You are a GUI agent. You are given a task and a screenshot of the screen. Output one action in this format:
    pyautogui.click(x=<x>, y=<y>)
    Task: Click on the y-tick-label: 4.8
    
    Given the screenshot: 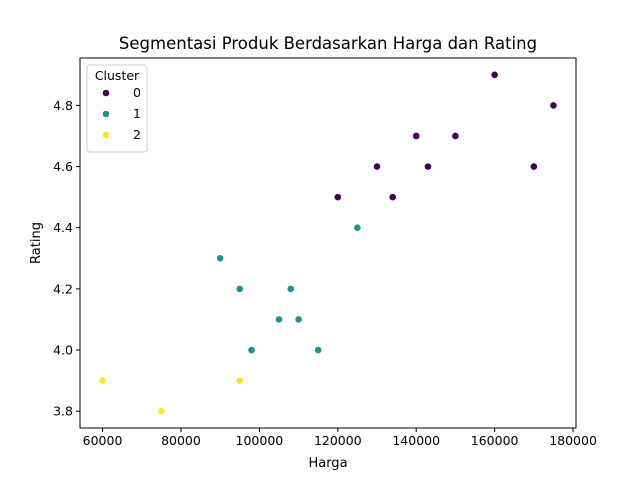 What is the action you would take?
    pyautogui.click(x=63, y=105)
    